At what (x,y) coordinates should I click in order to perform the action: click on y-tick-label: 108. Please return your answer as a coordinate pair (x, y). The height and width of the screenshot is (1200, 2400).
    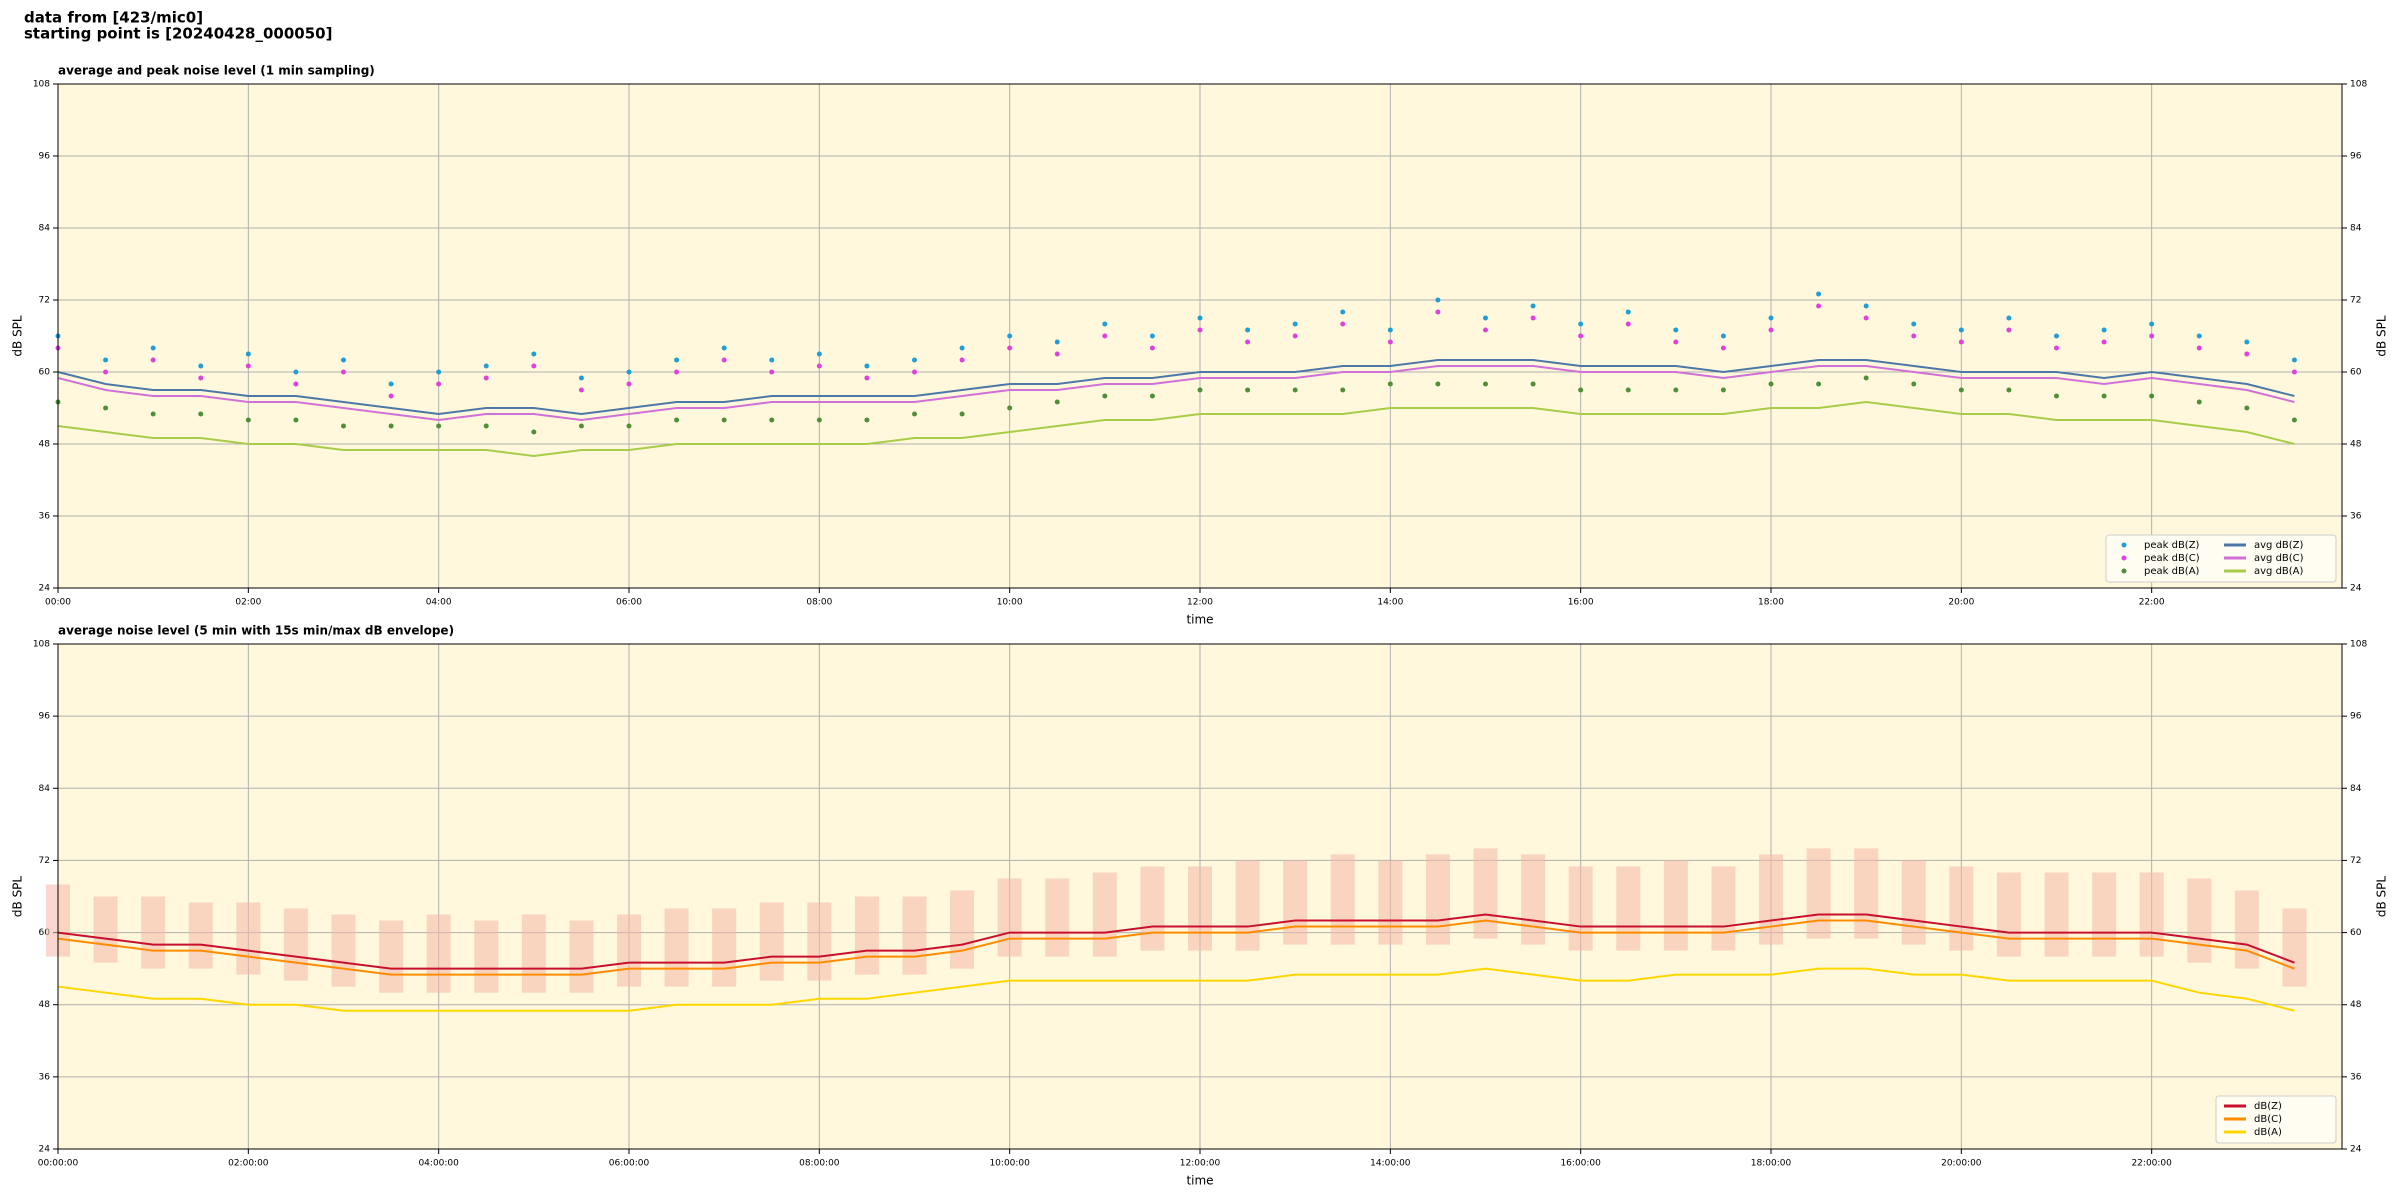
    Looking at the image, I should click on (2358, 85).